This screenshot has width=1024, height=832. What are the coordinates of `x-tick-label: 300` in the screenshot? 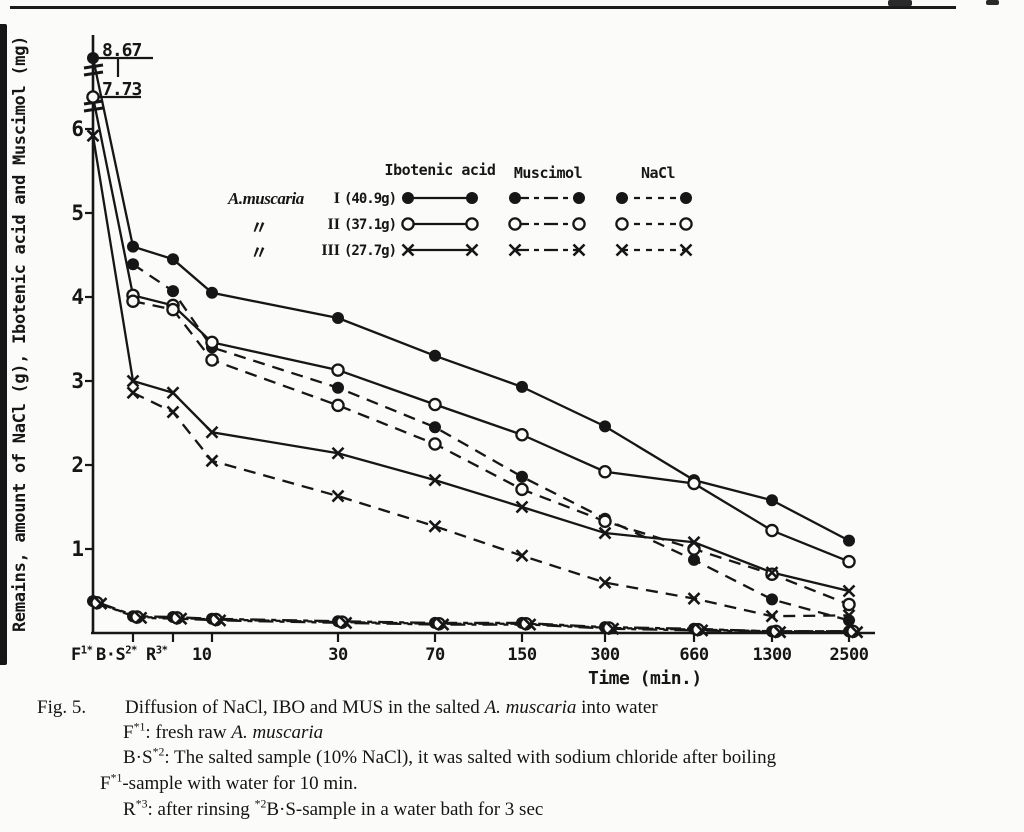 It's located at (605, 655).